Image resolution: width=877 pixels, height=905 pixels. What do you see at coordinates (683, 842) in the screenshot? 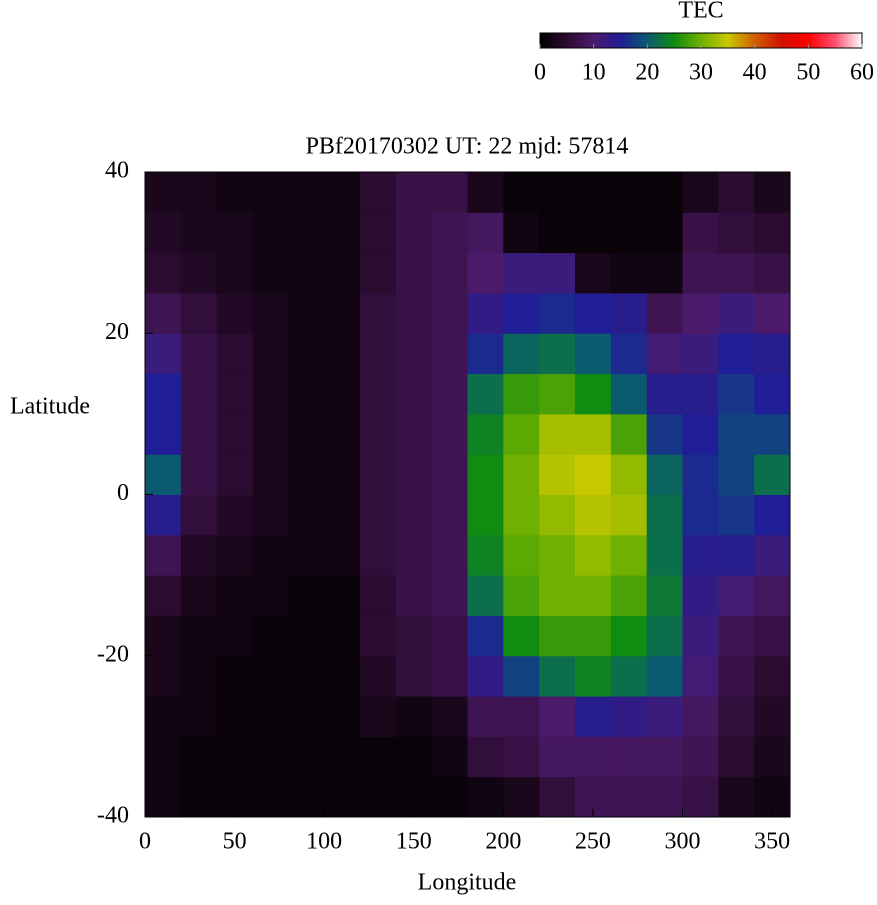
I see `x-tick-label: 300` at bounding box center [683, 842].